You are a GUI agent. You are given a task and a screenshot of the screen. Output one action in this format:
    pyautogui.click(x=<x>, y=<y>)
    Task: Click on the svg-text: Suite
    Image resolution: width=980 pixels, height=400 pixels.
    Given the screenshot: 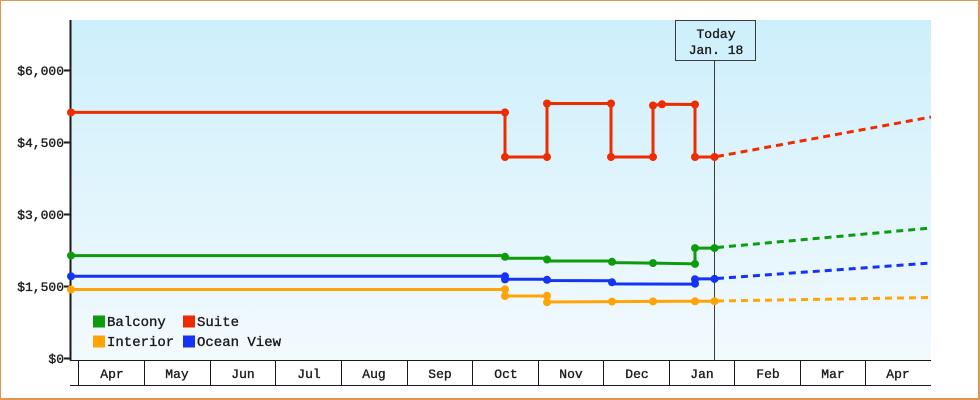 What is the action you would take?
    pyautogui.click(x=218, y=323)
    